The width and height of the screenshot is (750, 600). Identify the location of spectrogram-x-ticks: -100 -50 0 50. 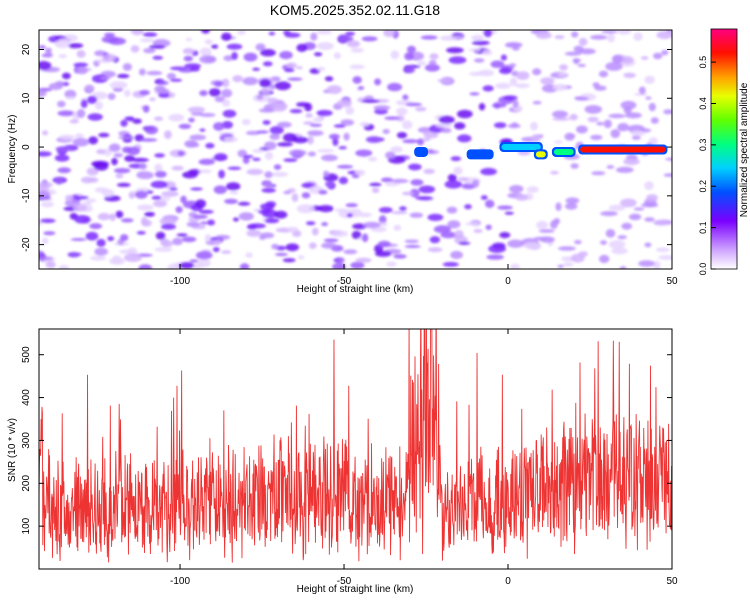
(424, 275).